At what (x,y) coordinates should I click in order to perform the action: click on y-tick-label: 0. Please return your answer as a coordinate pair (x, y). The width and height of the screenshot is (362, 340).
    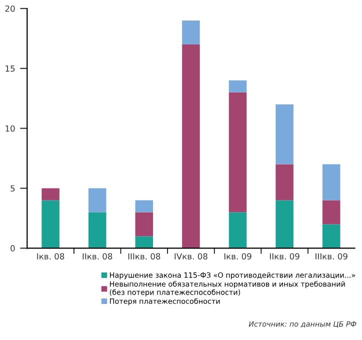
    Looking at the image, I should click on (12, 248).